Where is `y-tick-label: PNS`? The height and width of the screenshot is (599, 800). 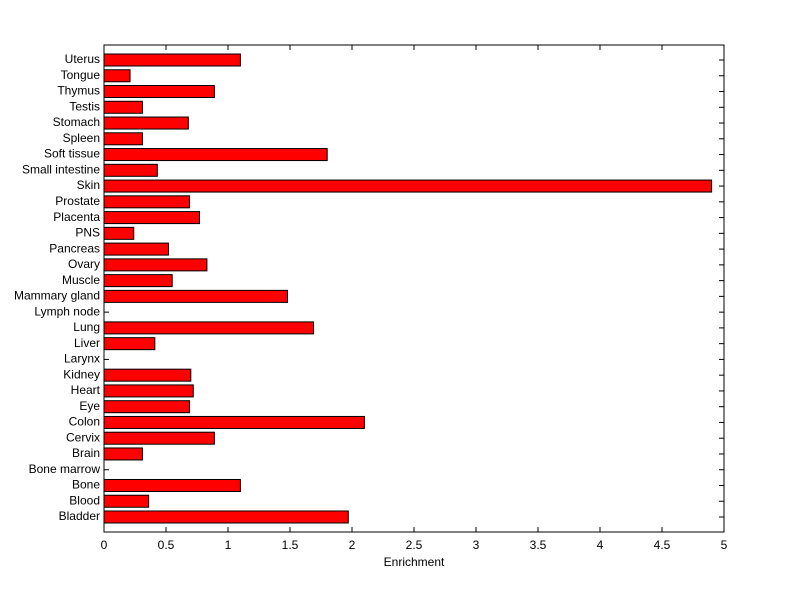 y-tick-label: PNS is located at coordinates (87, 233).